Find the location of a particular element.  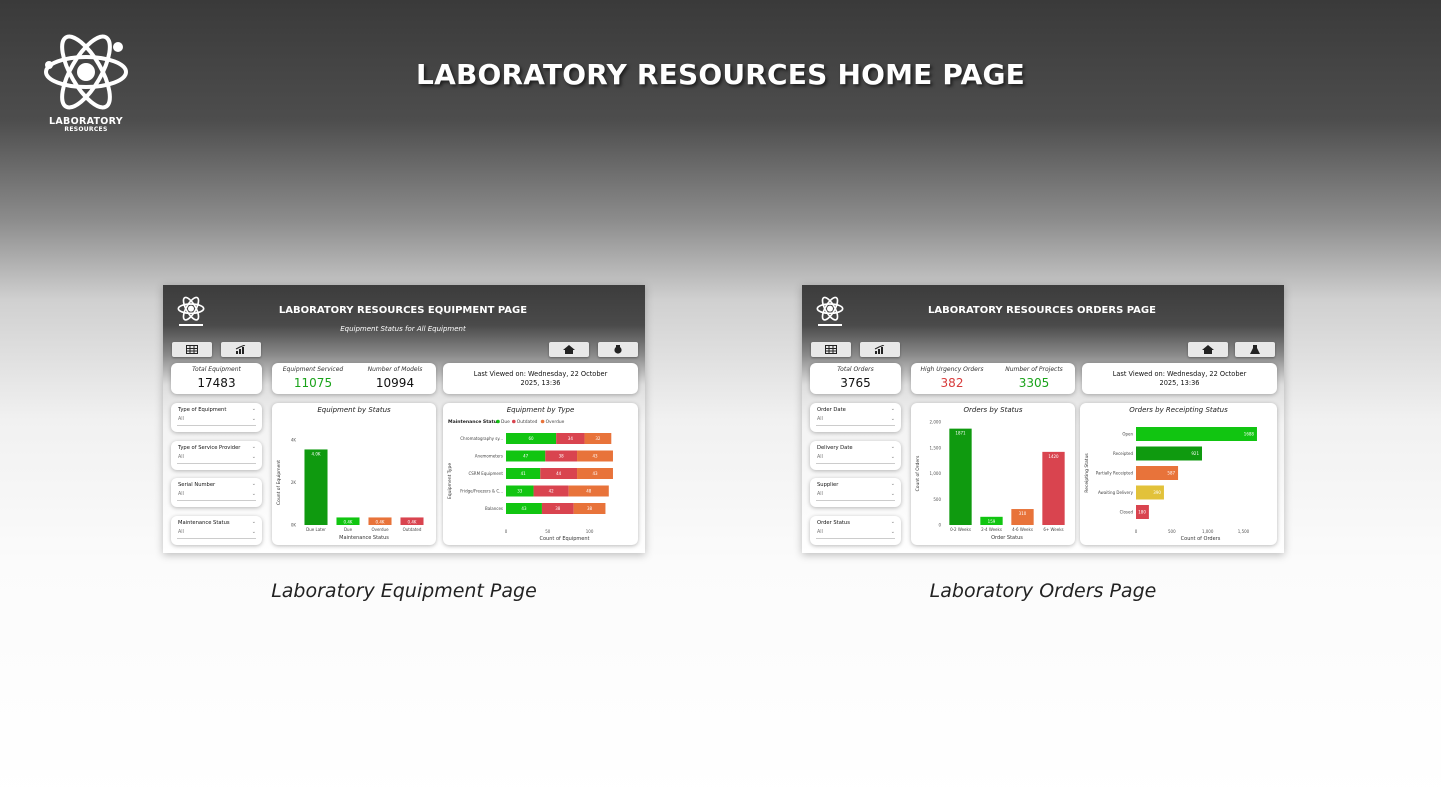

orders-nav-button is located at coordinates (618, 349).